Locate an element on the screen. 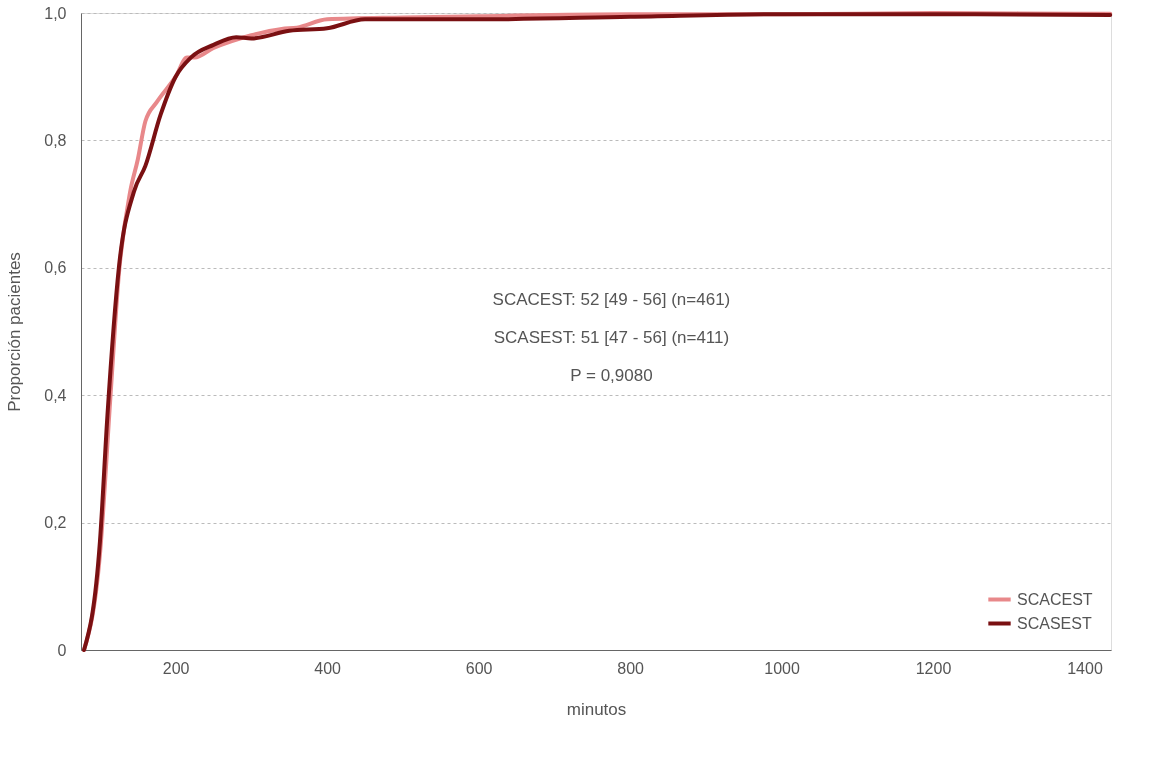  y-tick-label: 0,8 is located at coordinates (55, 140).